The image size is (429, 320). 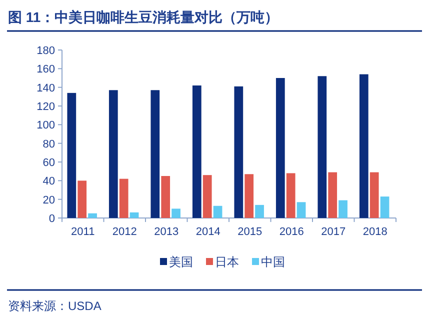 What do you see at coordinates (45, 88) in the screenshot?
I see `y-tick-label: 140` at bounding box center [45, 88].